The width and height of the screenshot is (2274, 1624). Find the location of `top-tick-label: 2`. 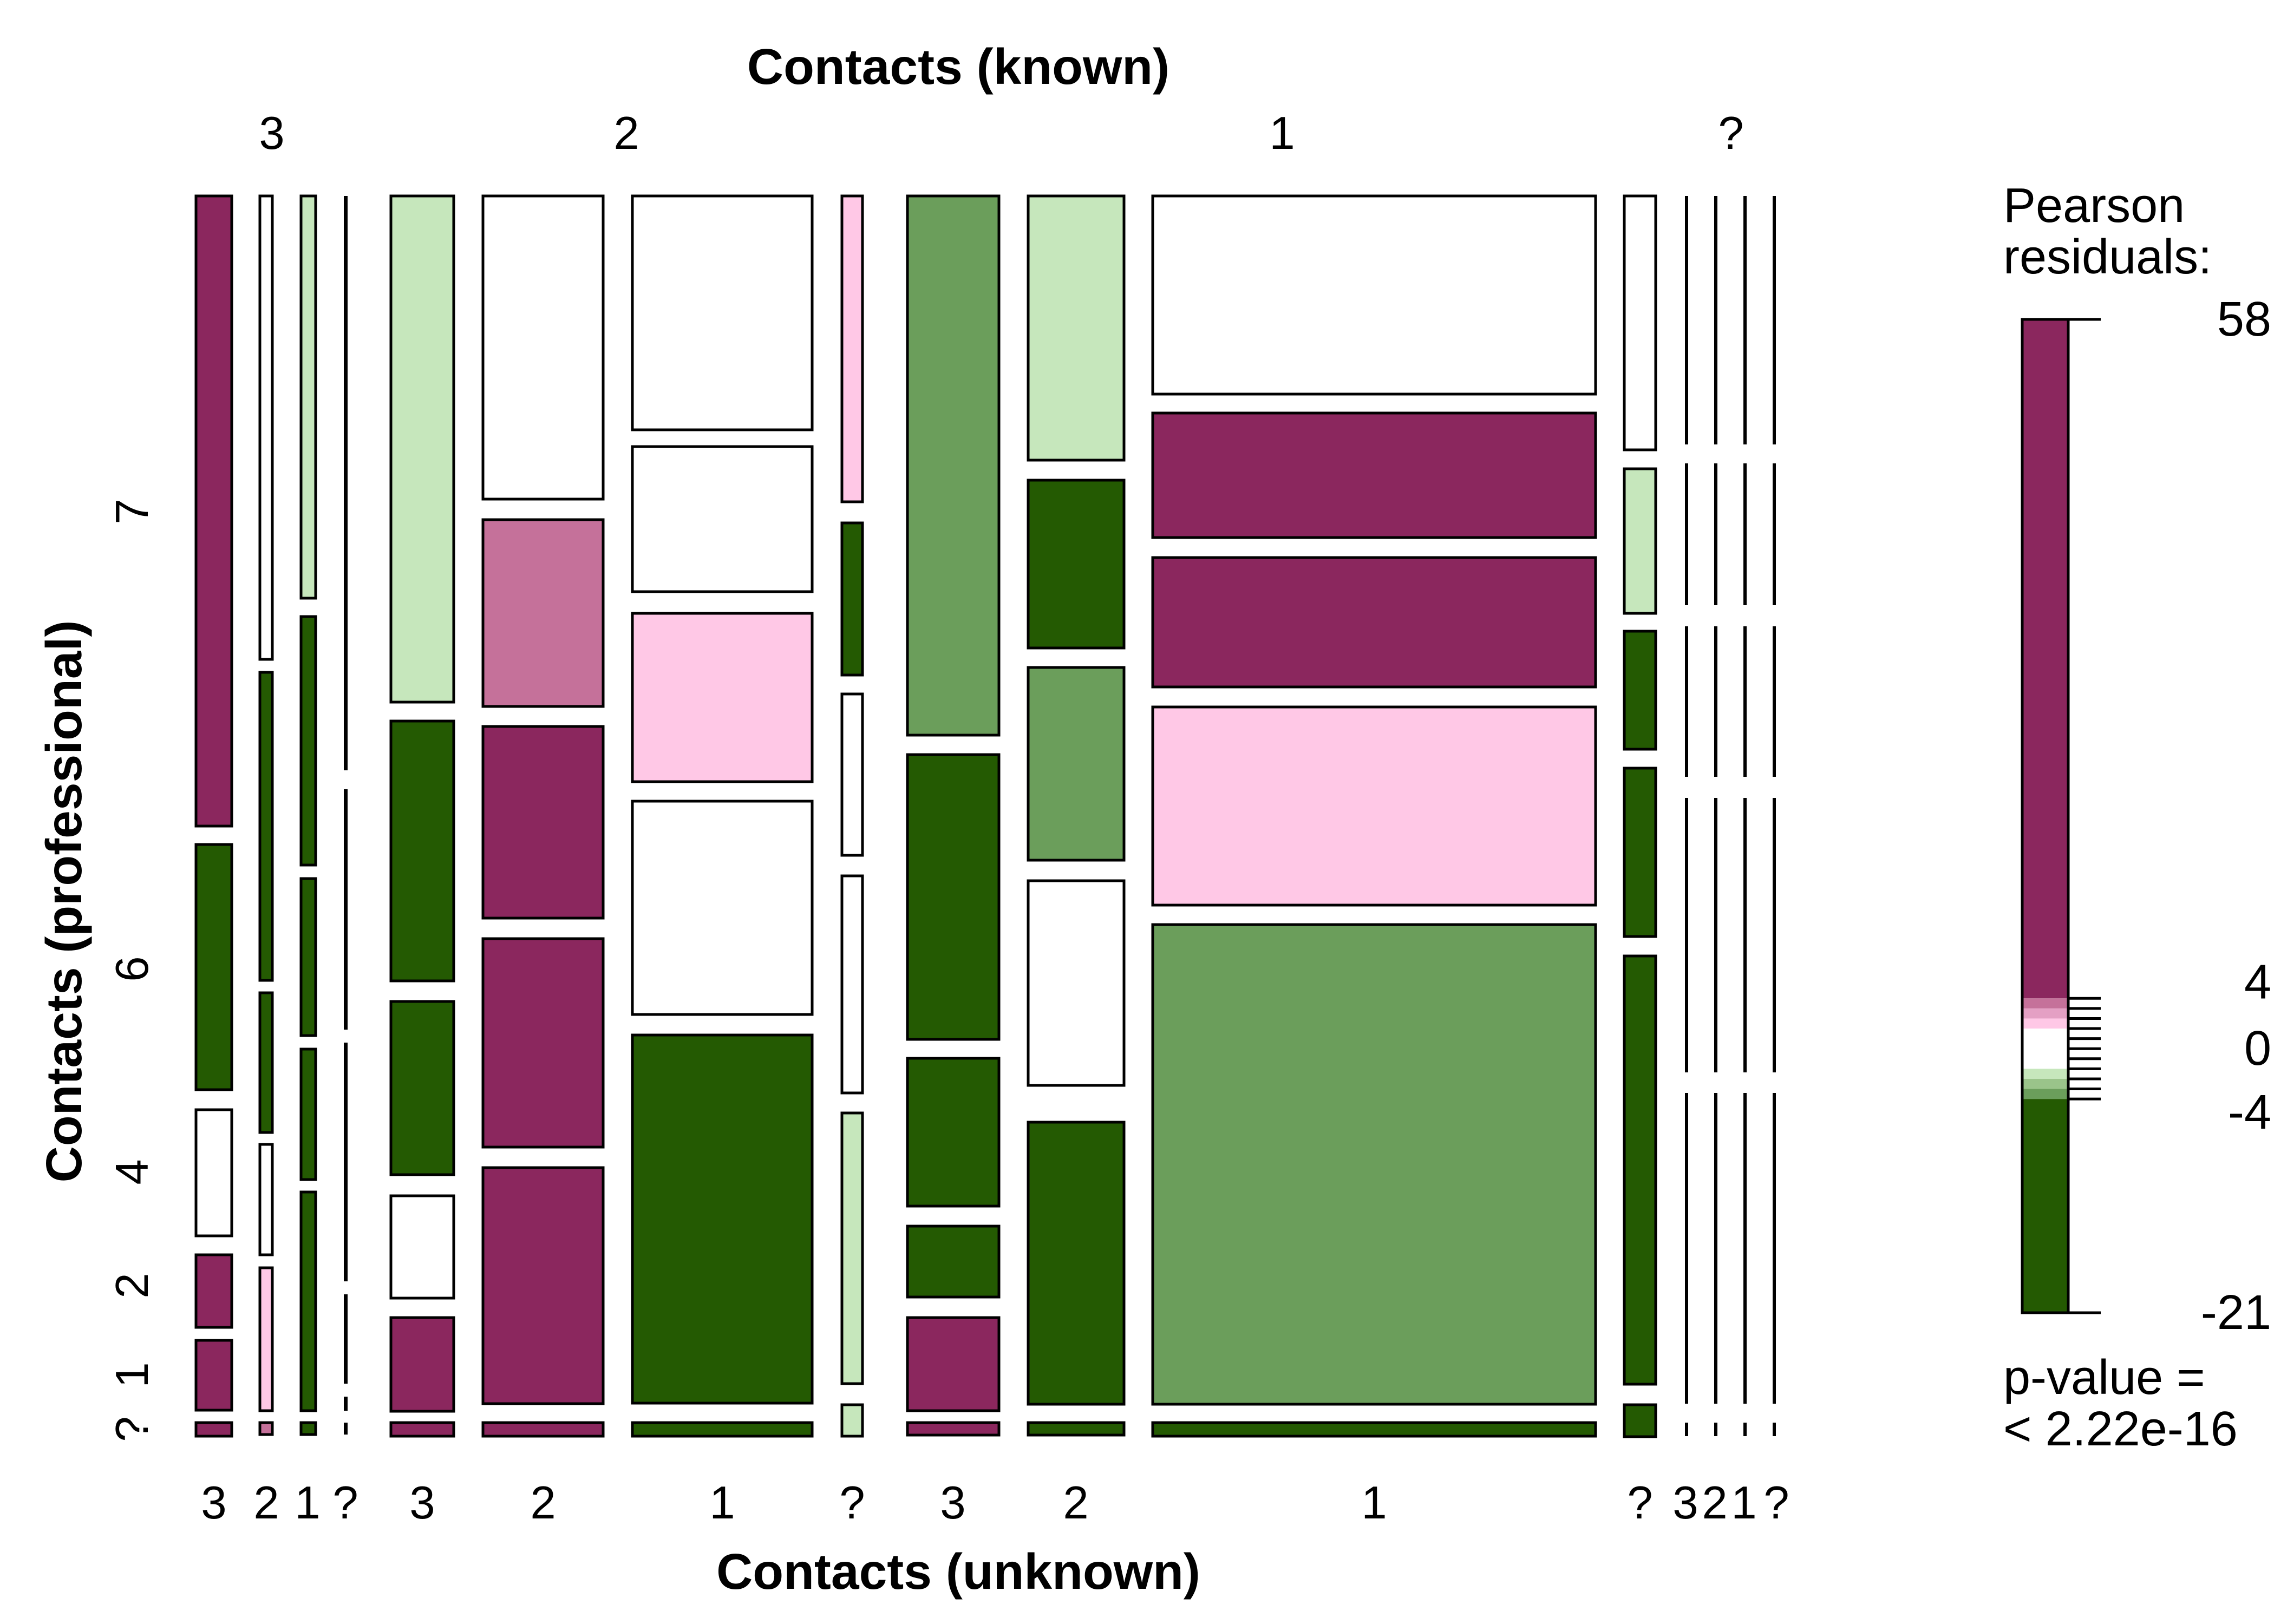

top-tick-label: 2 is located at coordinates (626, 133).